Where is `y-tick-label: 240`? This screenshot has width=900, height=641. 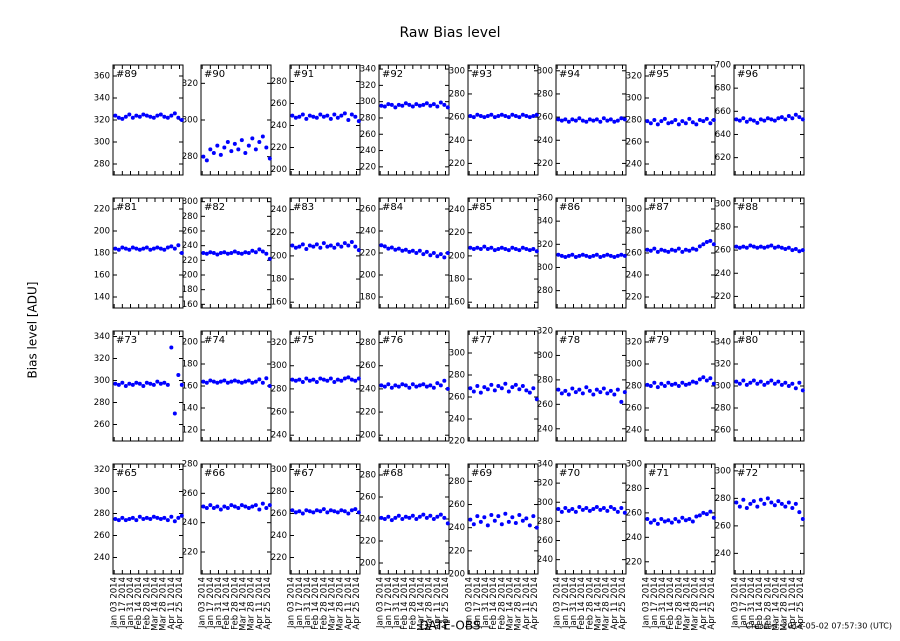
y-tick-label: 240 is located at coordinates (457, 528).